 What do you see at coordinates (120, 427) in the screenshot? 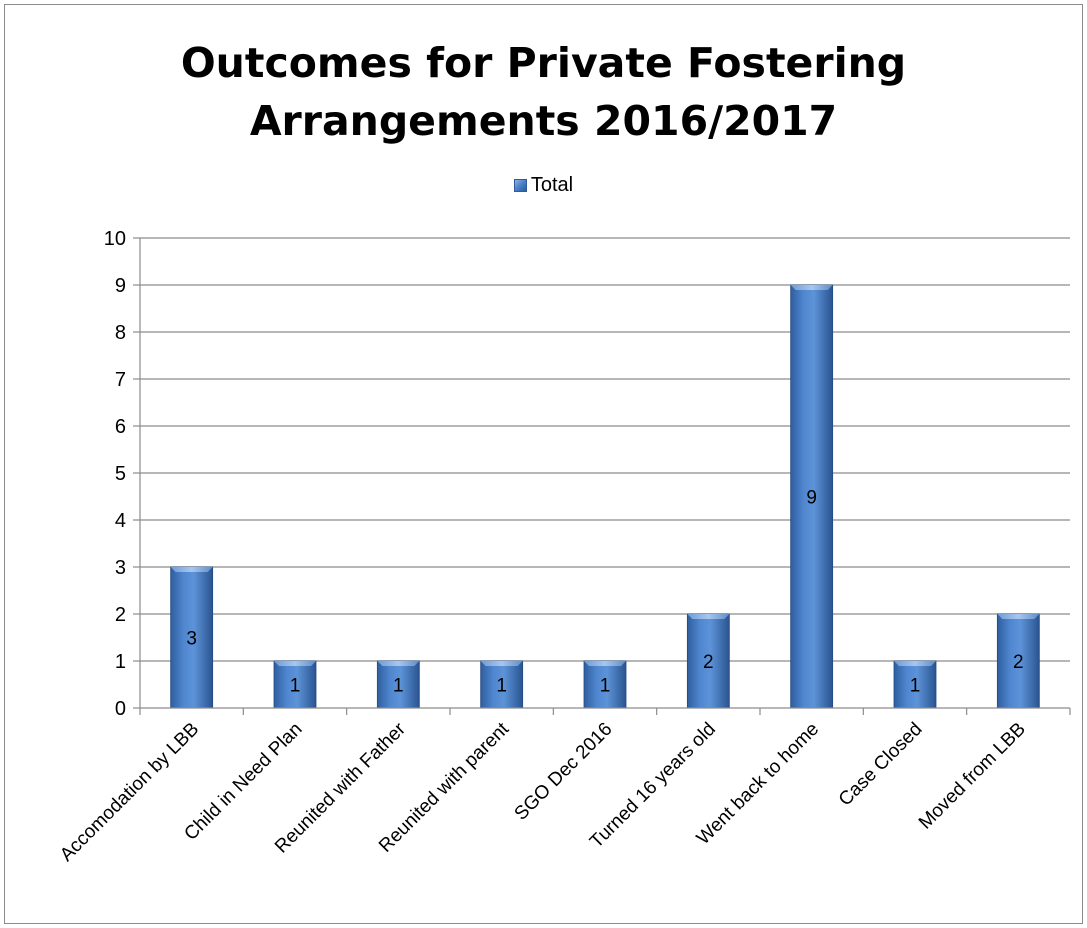
I see `y-tick-label: 6` at bounding box center [120, 427].